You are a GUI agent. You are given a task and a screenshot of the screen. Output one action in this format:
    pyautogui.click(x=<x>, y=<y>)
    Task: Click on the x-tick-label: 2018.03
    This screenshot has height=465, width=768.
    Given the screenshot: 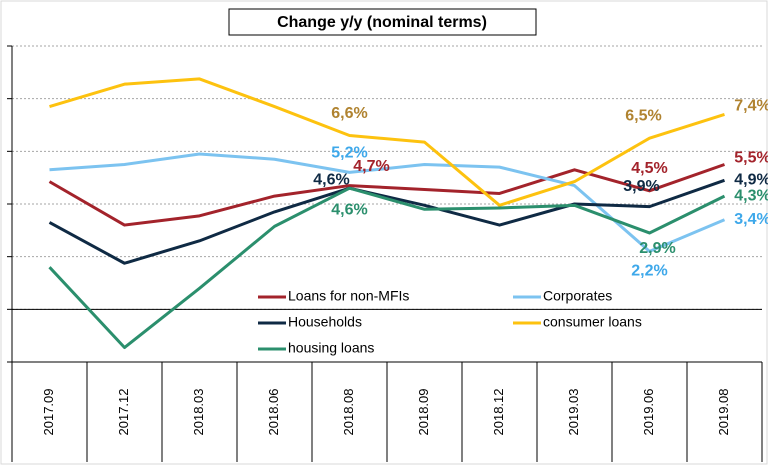 What is the action you would take?
    pyautogui.click(x=198, y=412)
    